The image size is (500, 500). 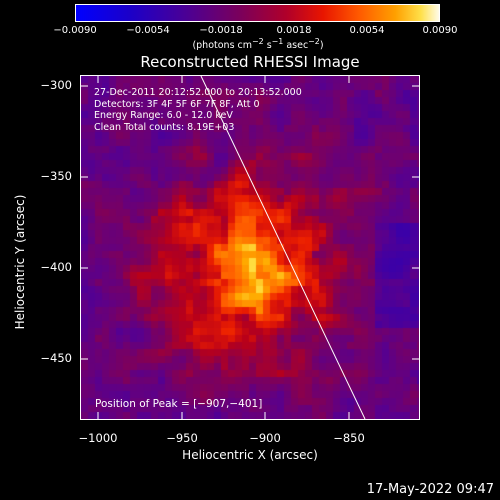 I want to click on colorbar-tick-label: −0.0054, so click(x=148, y=30).